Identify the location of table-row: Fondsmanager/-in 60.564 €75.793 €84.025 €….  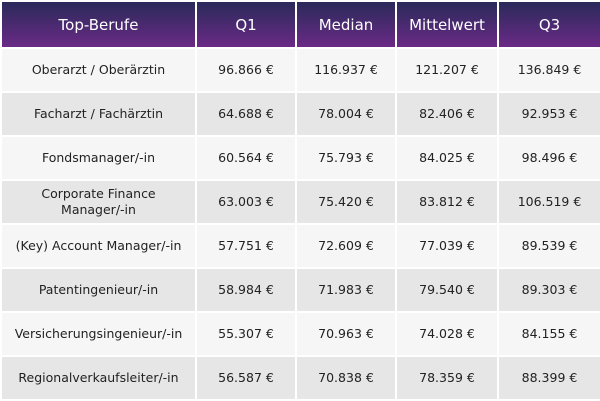
(300, 158).